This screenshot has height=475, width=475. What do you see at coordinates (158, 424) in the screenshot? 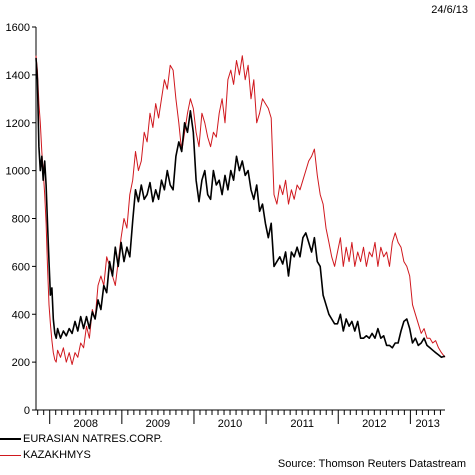
I see `x-tick-label: 2009` at bounding box center [158, 424].